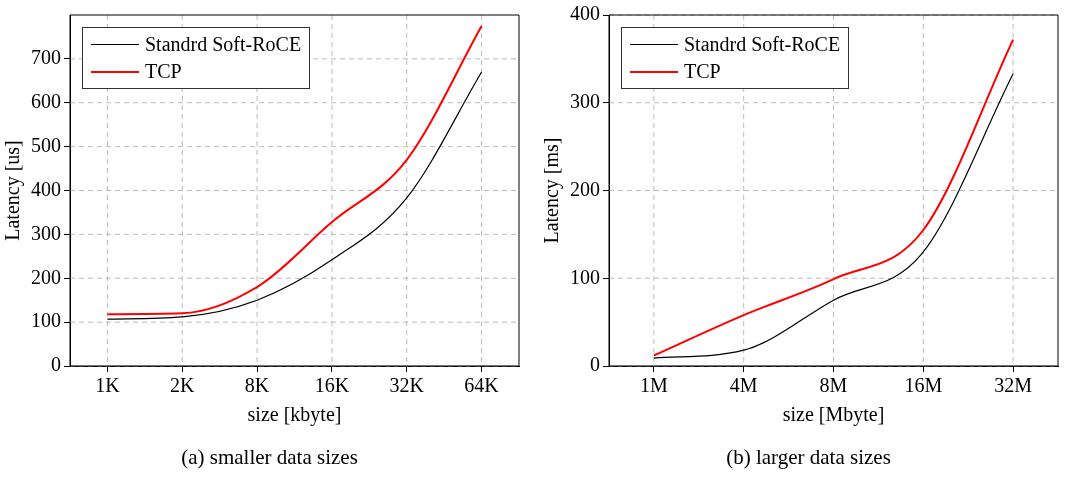 This screenshot has height=480, width=1079. What do you see at coordinates (257, 385) in the screenshot?
I see `x-tick-label: 8K` at bounding box center [257, 385].